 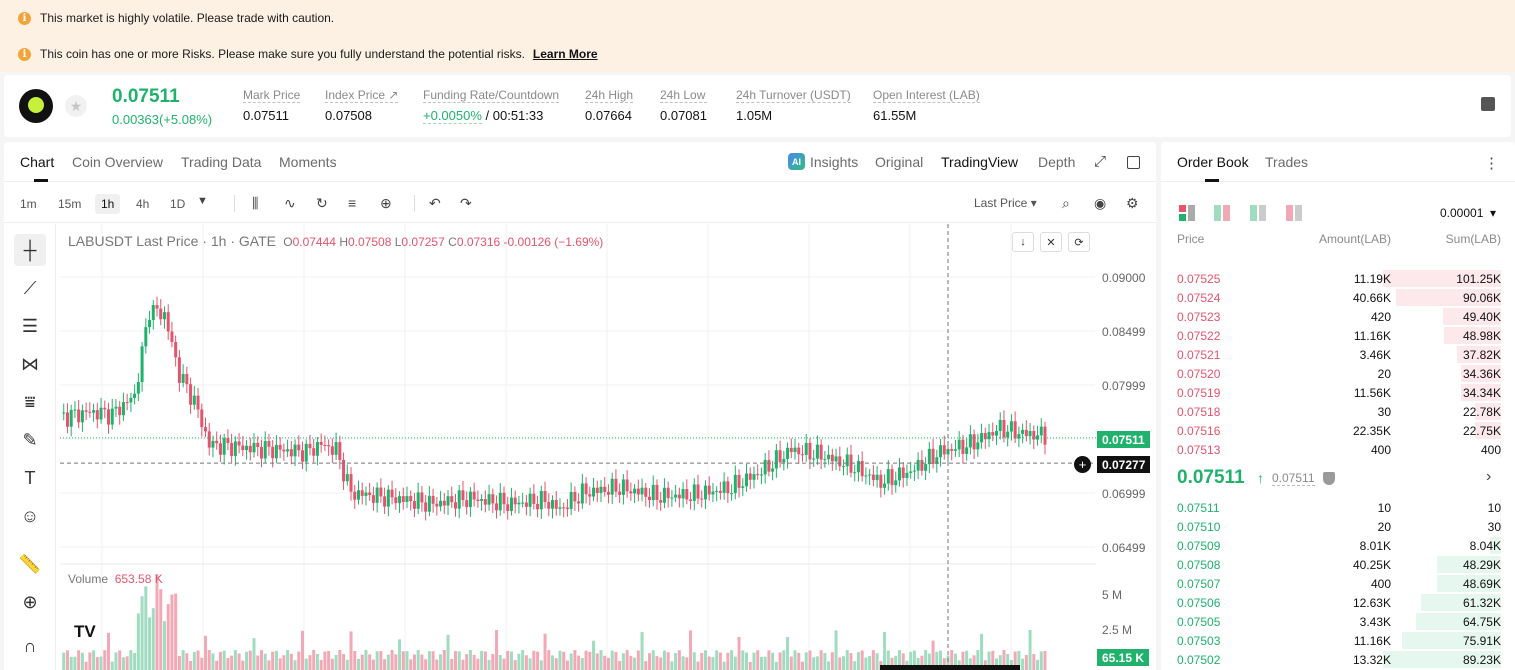 I want to click on ask-amount: 22.35K, so click(x=1371, y=431).